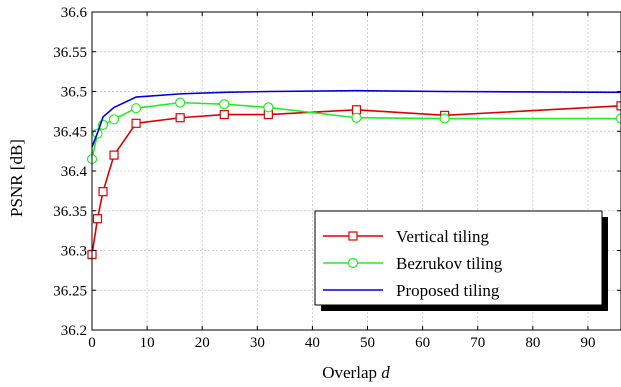 The width and height of the screenshot is (621, 387). Describe the element at coordinates (422, 343) in the screenshot. I see `x-tick-label: 60` at that location.